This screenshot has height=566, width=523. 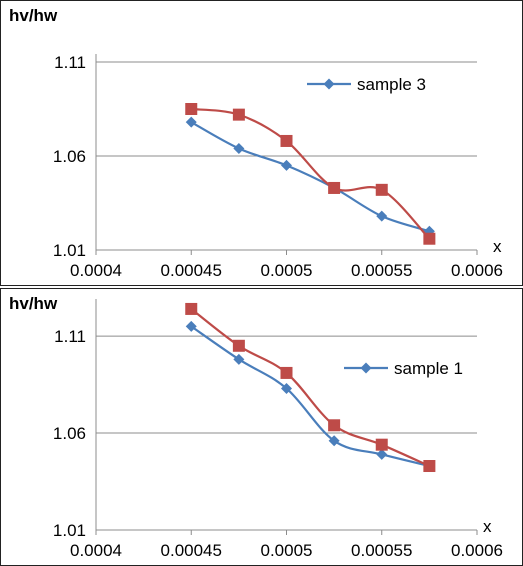 I want to click on chart1-x-tick-label: 0.0006, so click(x=477, y=270).